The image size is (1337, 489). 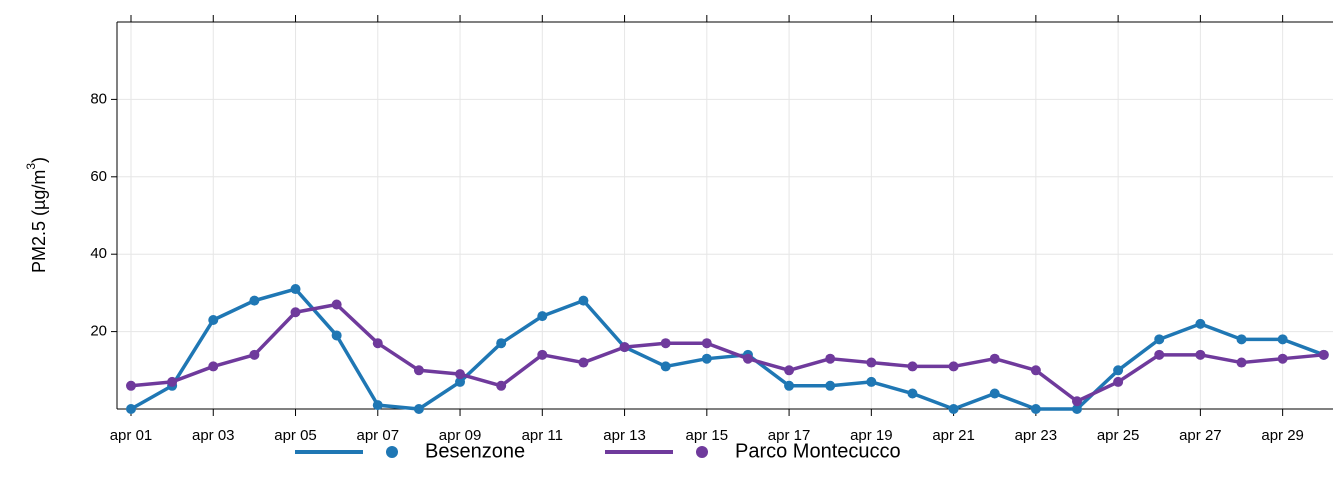 I want to click on legend-item: Besenzone, so click(x=410, y=451).